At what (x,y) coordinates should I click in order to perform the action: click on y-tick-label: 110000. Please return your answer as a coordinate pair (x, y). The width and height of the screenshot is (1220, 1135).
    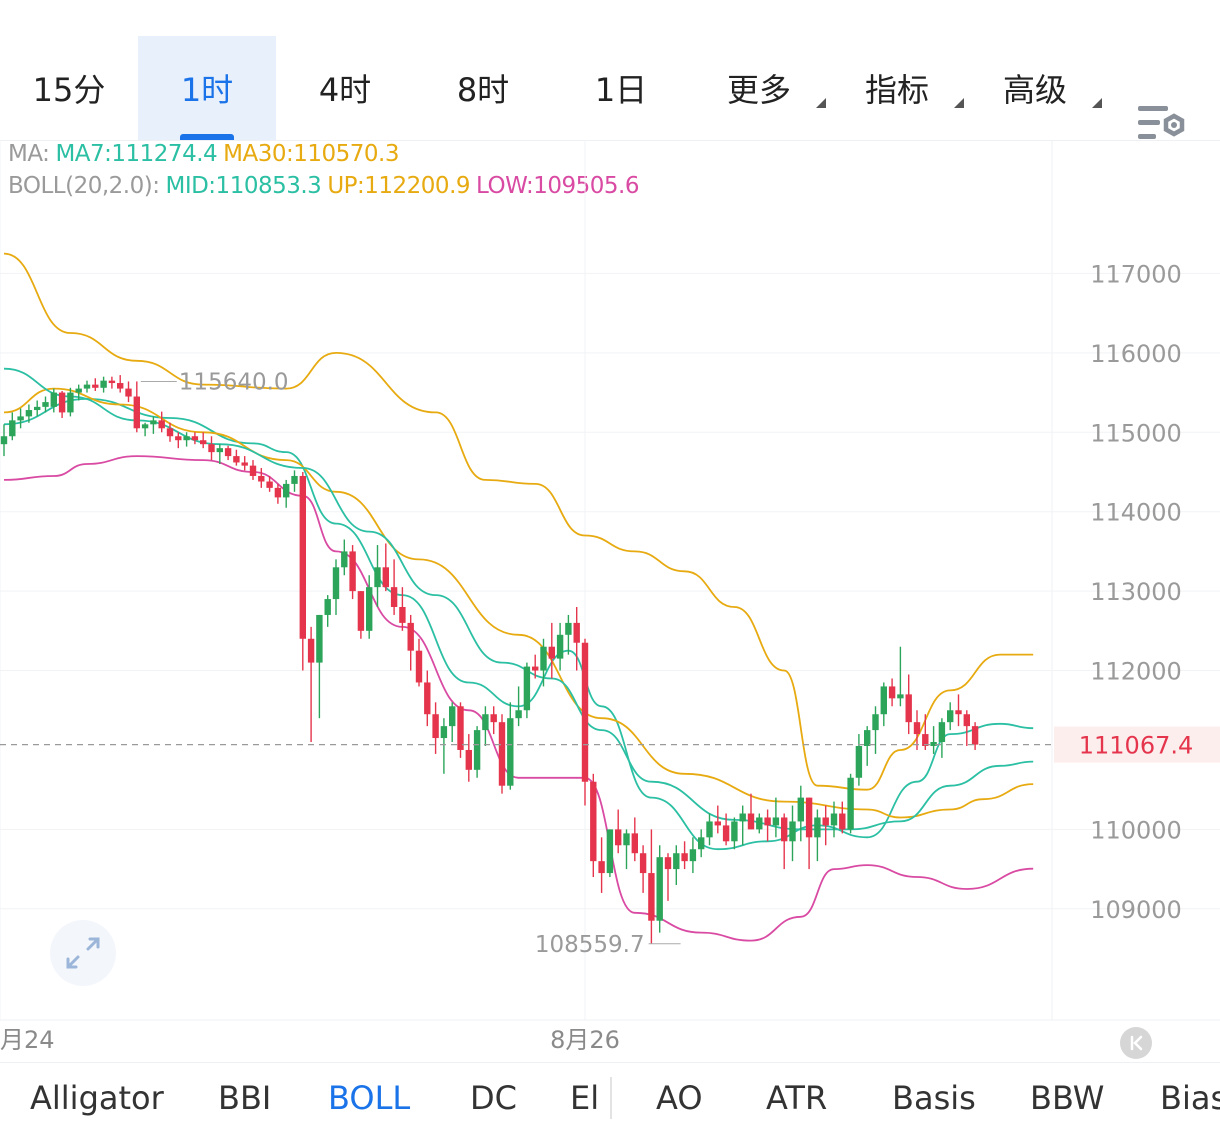
    Looking at the image, I should click on (1136, 830).